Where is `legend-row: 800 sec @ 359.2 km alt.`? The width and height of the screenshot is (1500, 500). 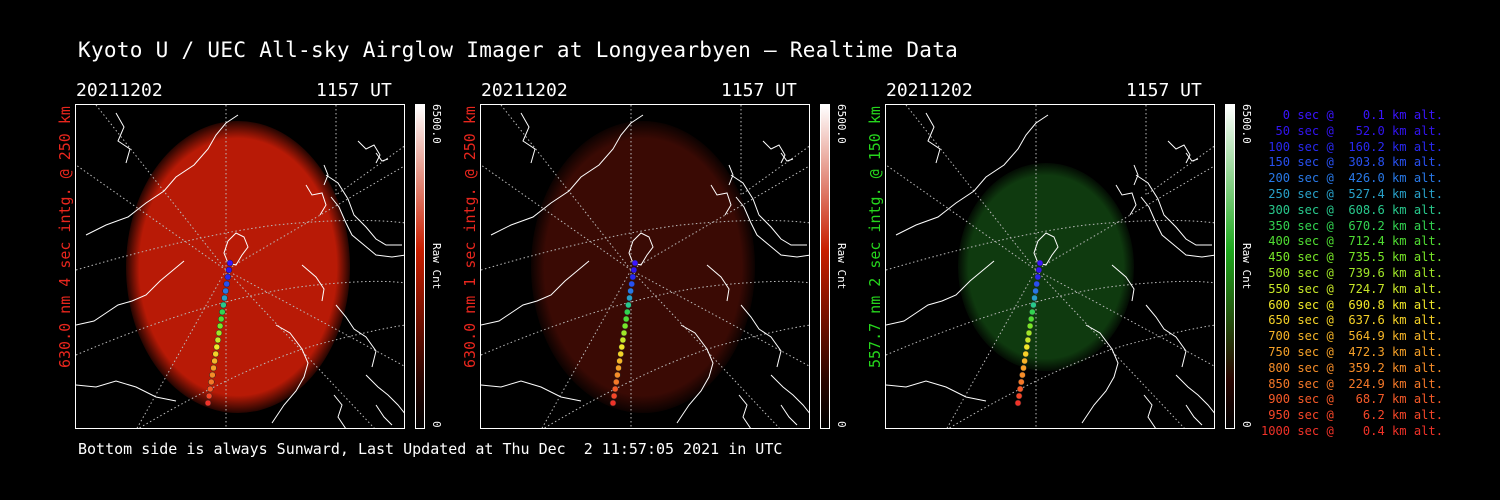 legend-row: 800 sec @ 359.2 km alt. is located at coordinates (1351, 367).